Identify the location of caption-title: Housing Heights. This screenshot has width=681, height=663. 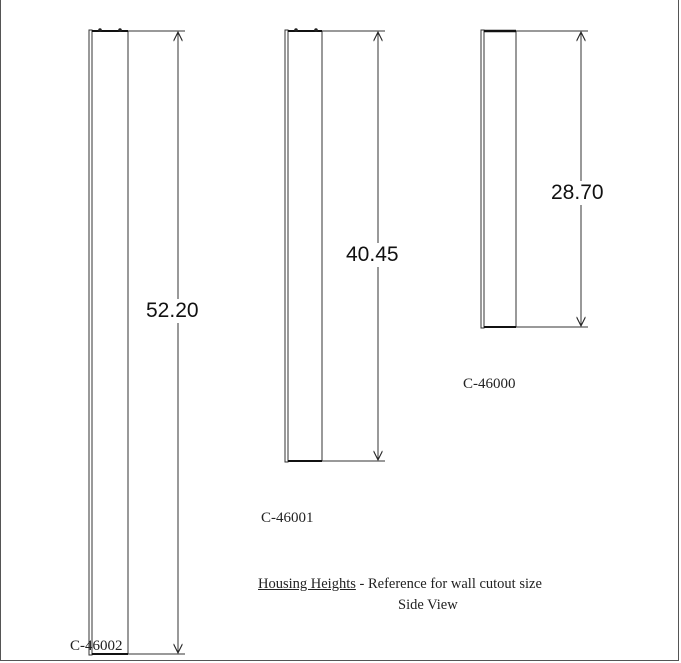
(307, 584).